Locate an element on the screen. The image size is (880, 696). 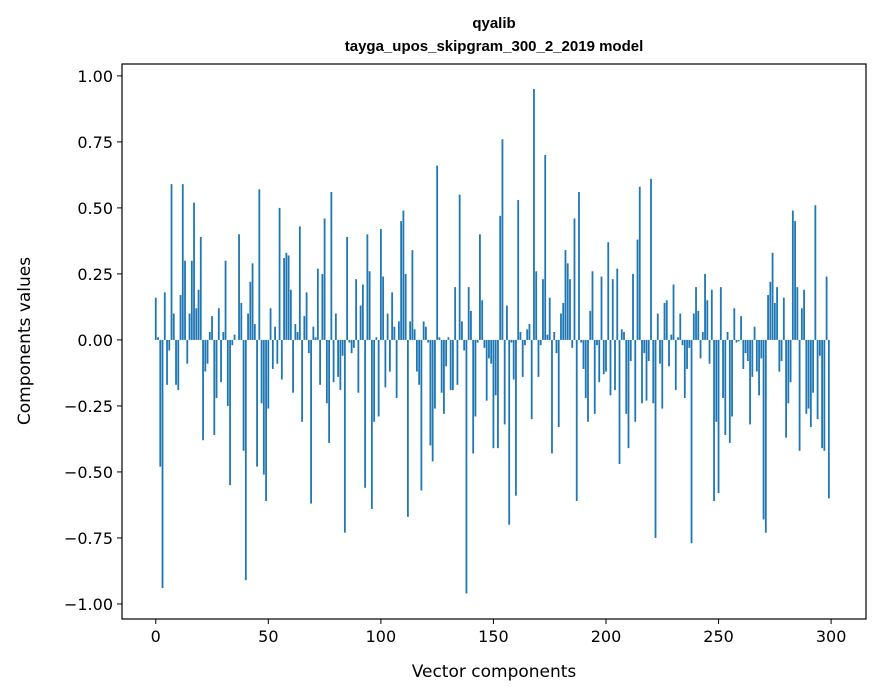
x-tick-label: 250 is located at coordinates (718, 636).